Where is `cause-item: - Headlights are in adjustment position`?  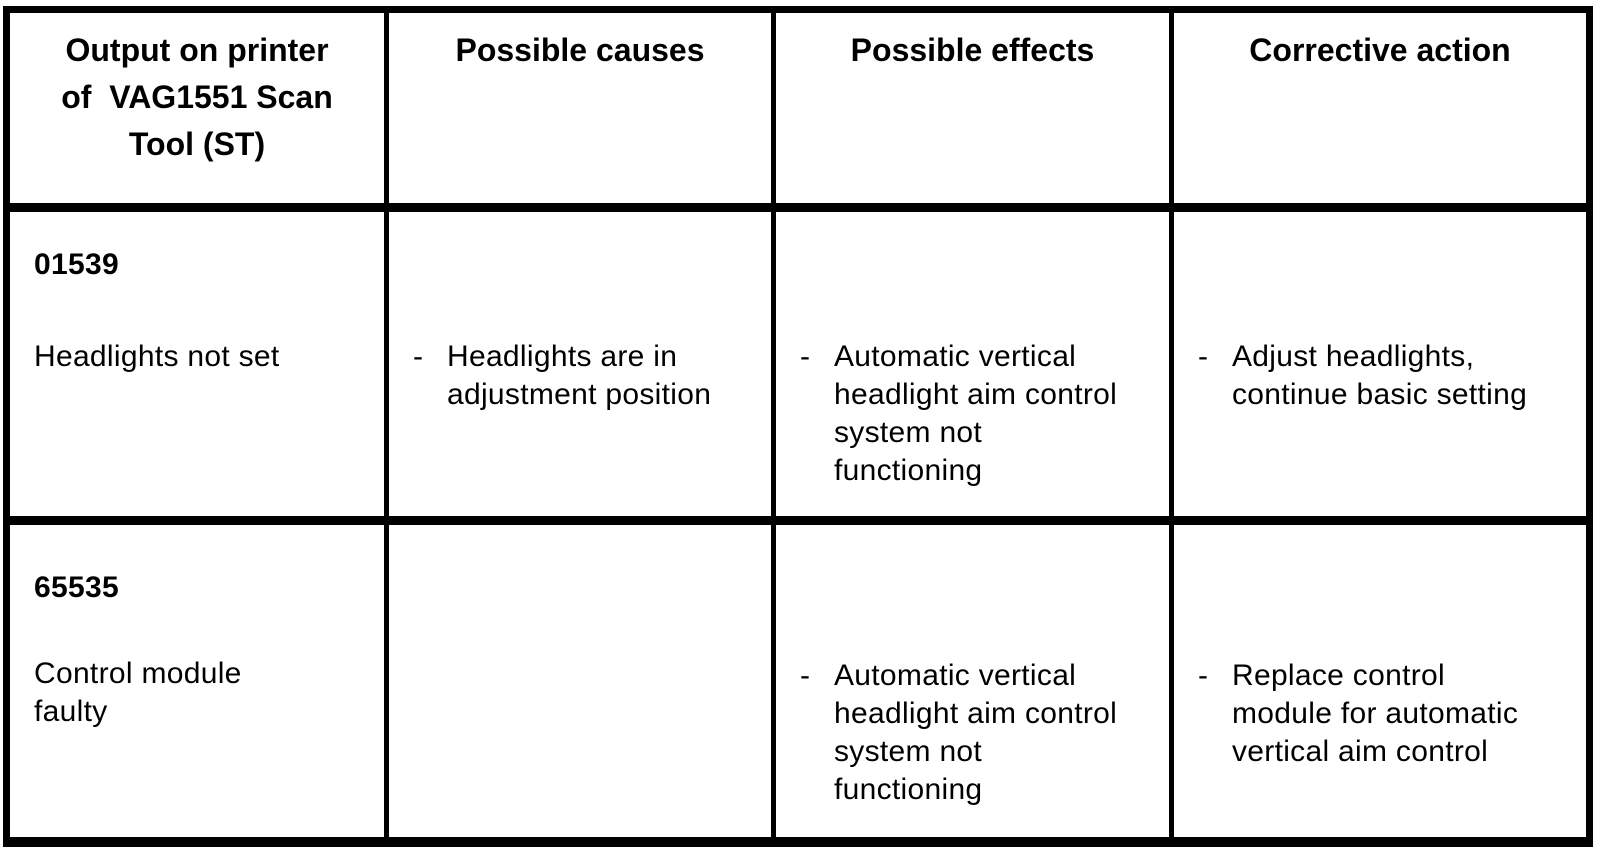 cause-item: - Headlights are in adjustment position is located at coordinates (586, 313).